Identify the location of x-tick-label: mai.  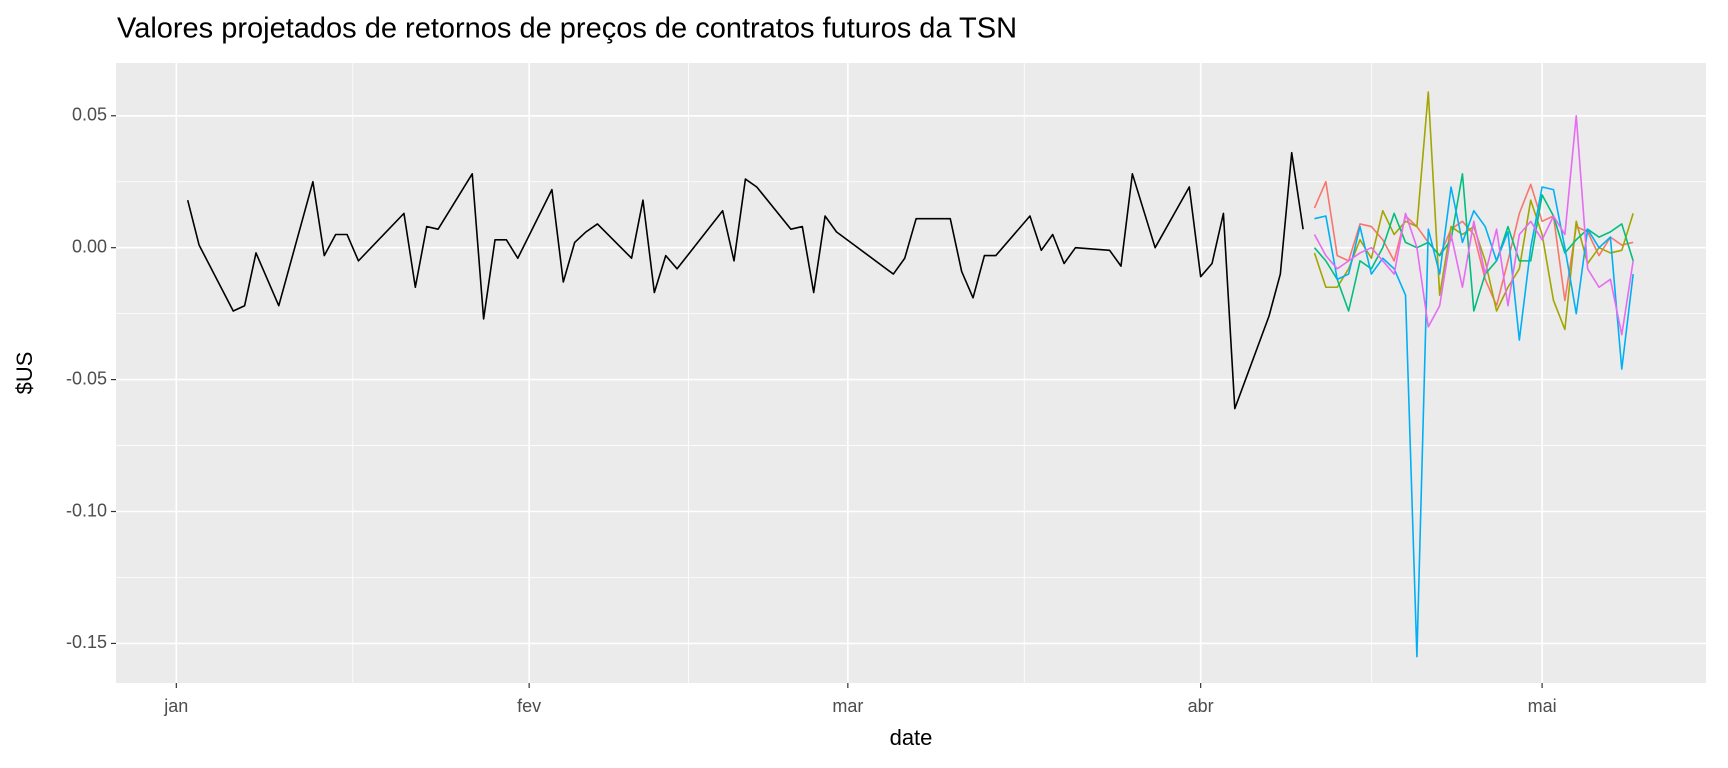
(1542, 706).